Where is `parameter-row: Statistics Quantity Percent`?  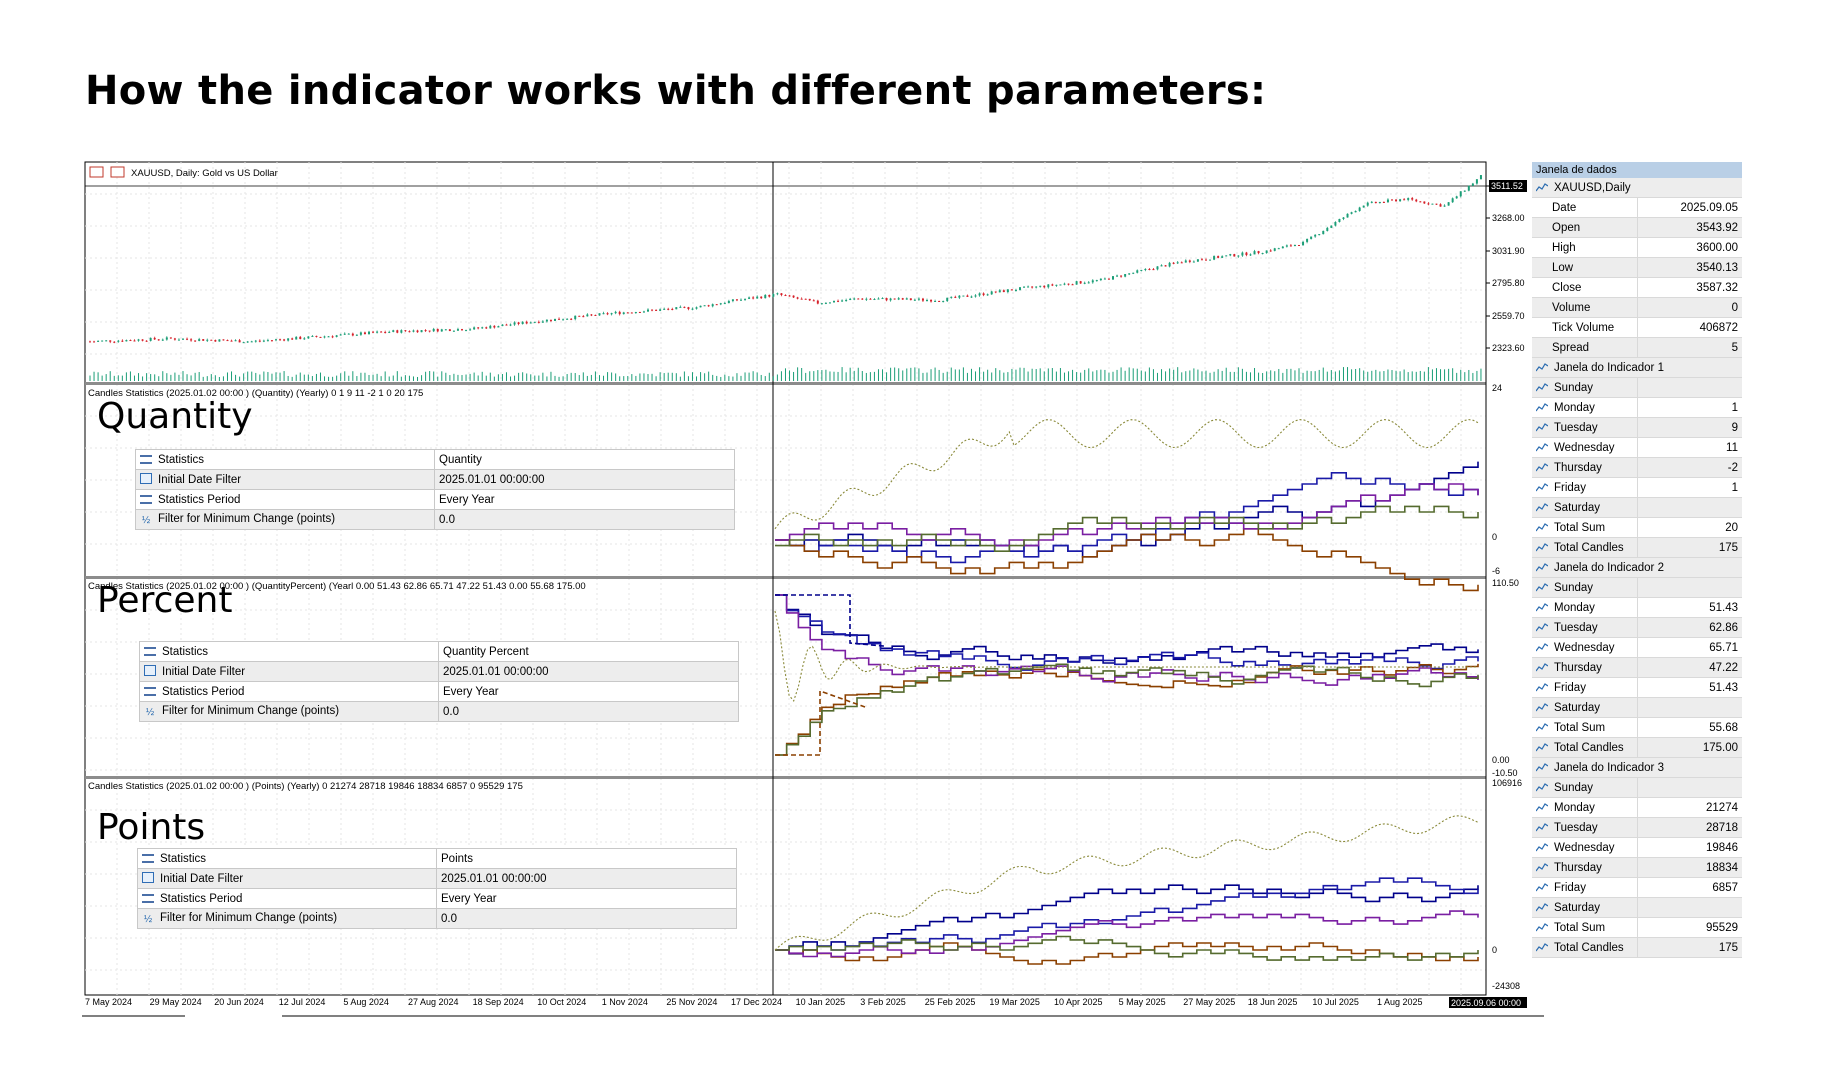 parameter-row: Statistics Quantity Percent is located at coordinates (439, 651).